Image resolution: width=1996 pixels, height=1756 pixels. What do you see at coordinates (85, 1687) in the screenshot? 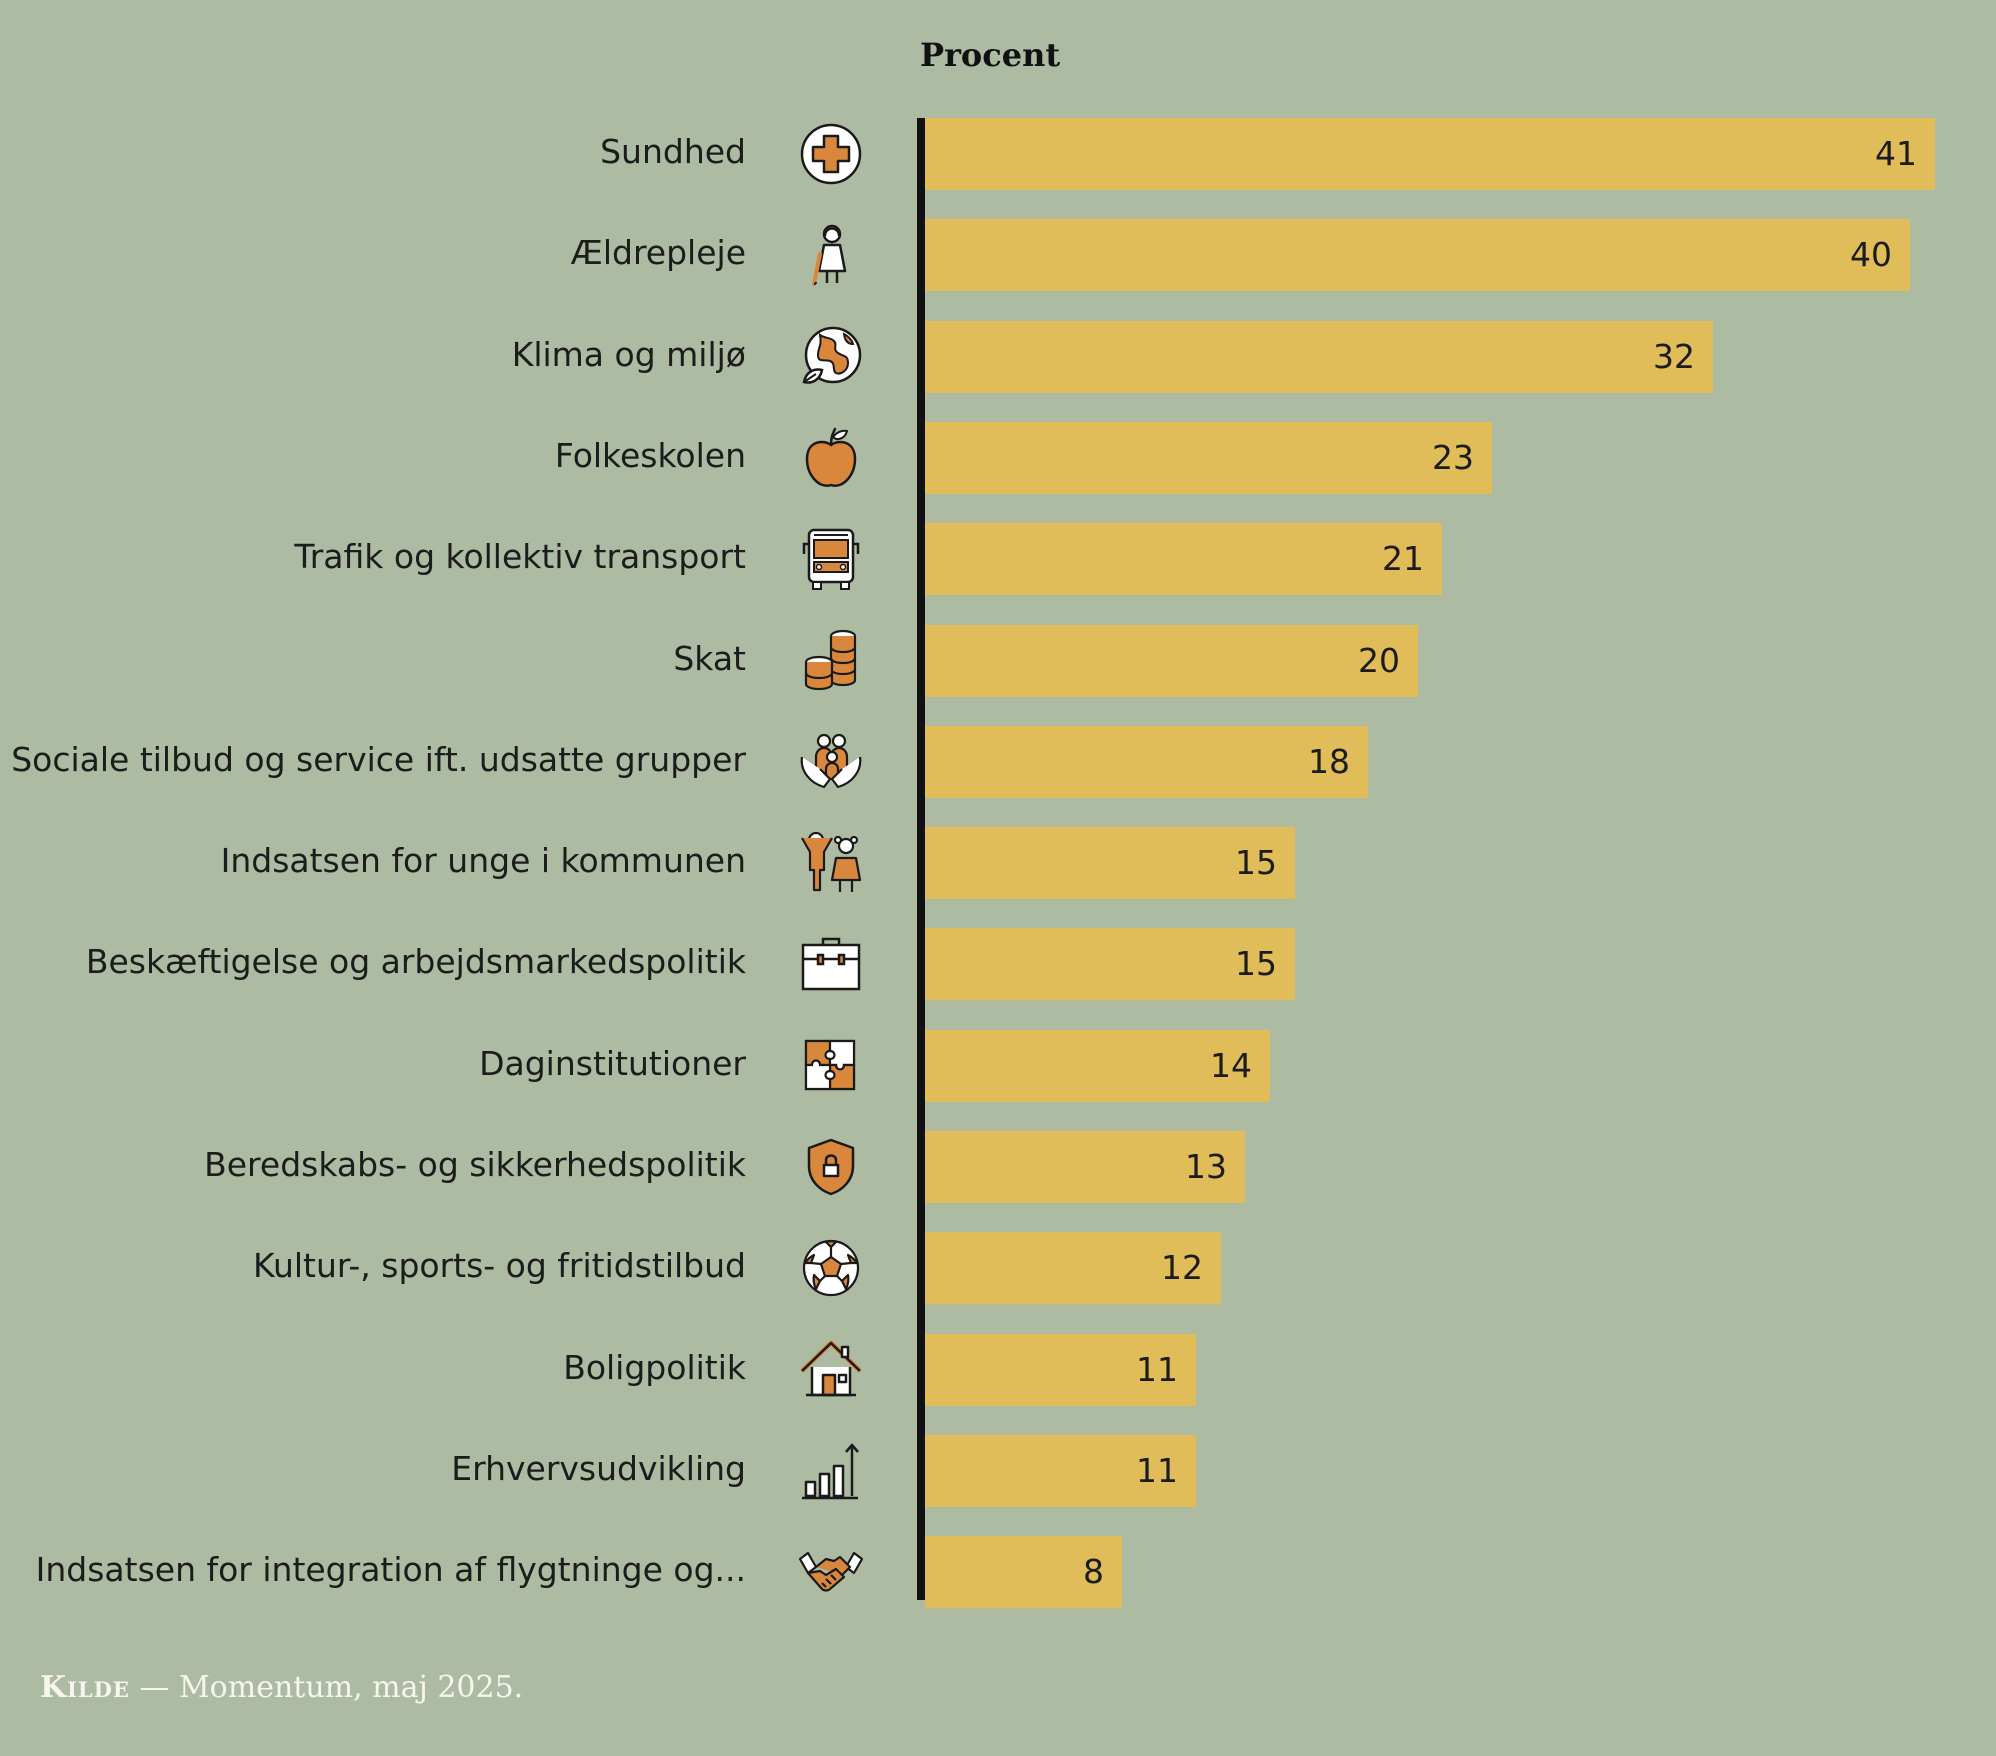
I see `source-label: Kilde` at bounding box center [85, 1687].